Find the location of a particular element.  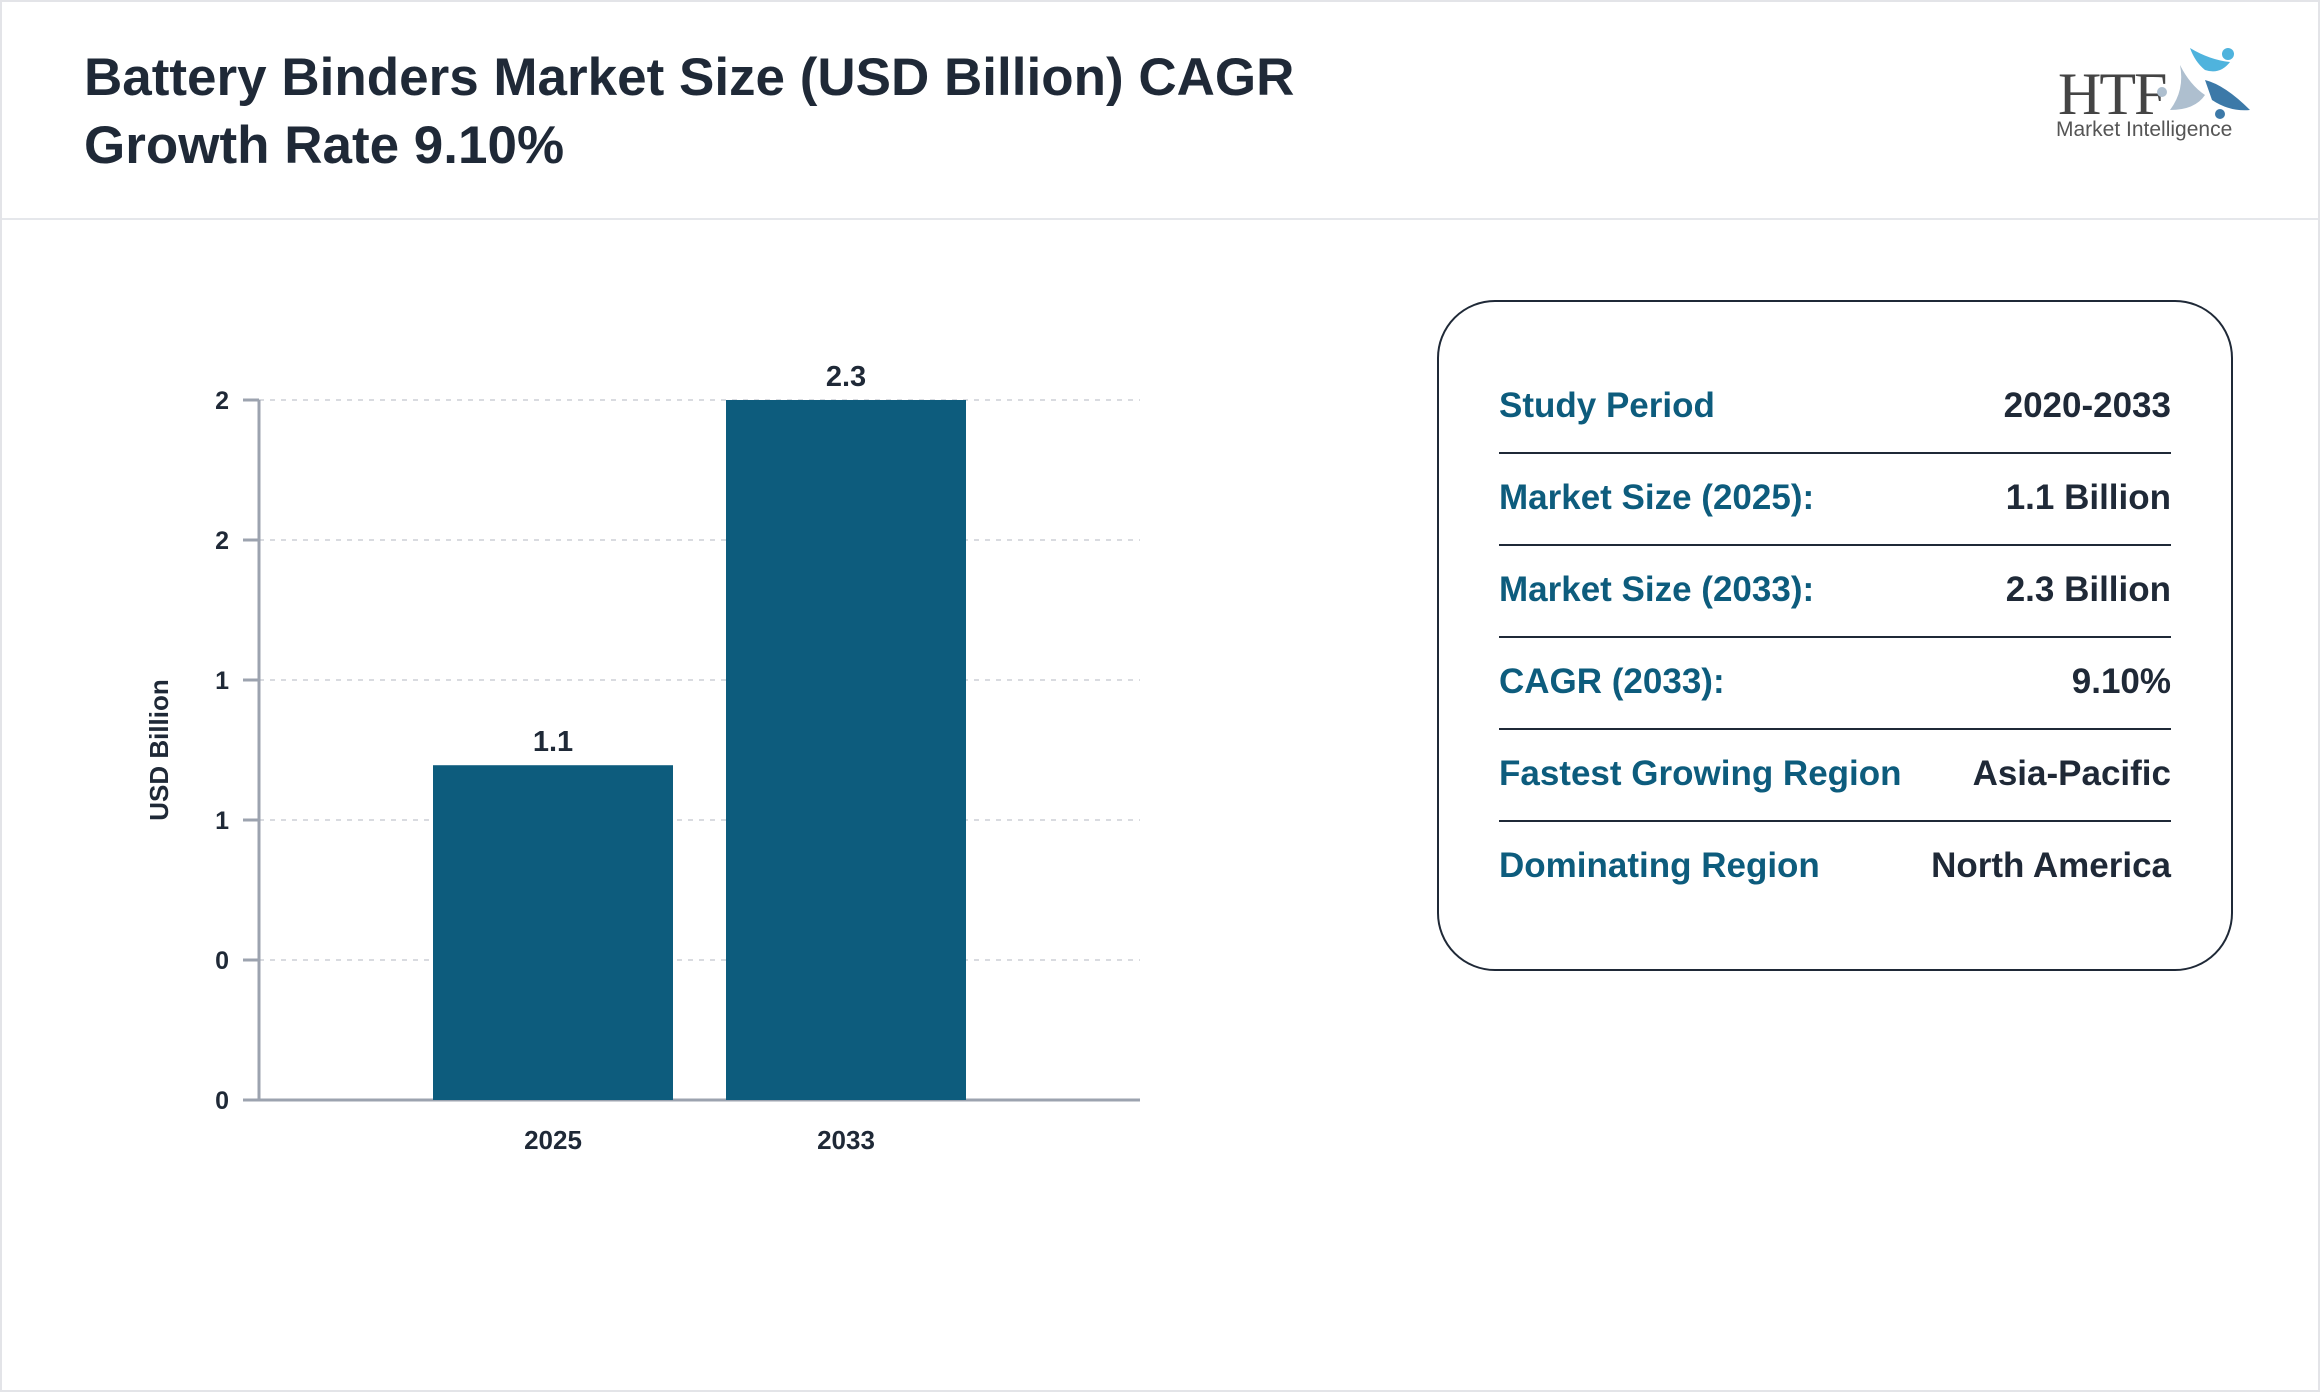

bar-2033 is located at coordinates (846, 750).